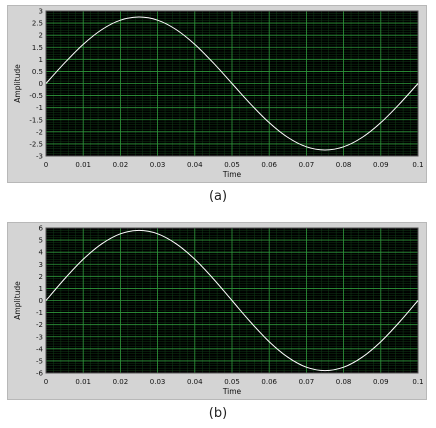 The height and width of the screenshot is (428, 436). Describe the element at coordinates (36, 120) in the screenshot. I see `y-tick-label: -1.5` at that location.